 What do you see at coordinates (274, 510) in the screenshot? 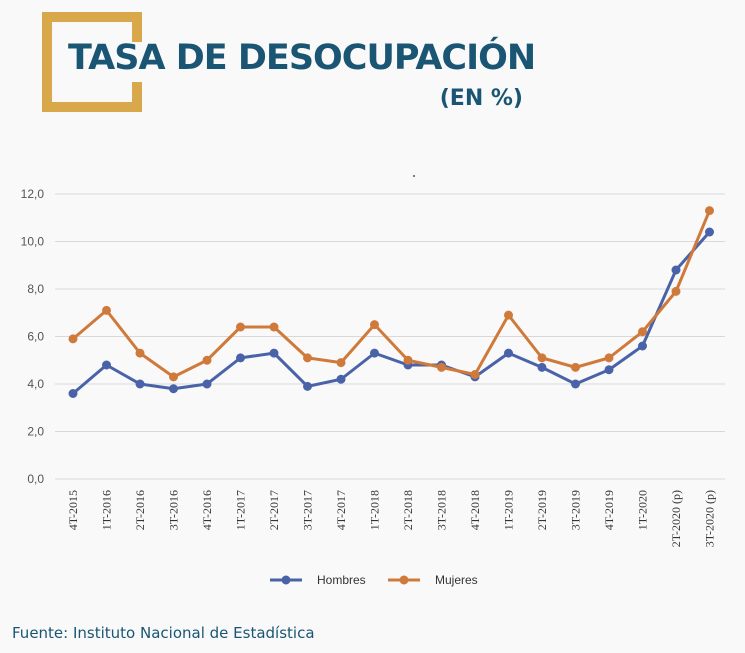
I see `x-tick-label: 2T-2017` at bounding box center [274, 510].